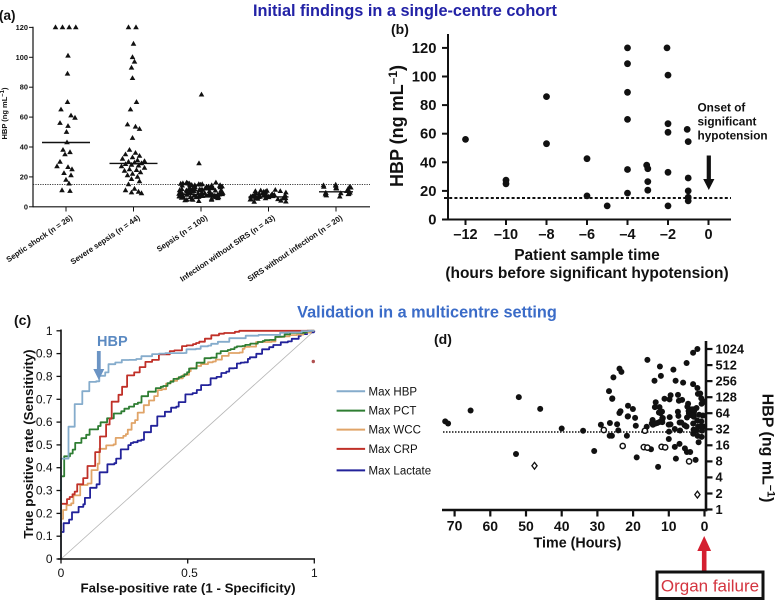 The height and width of the screenshot is (600, 775). What do you see at coordinates (187, 588) in the screenshot?
I see `svg-text:False-positive rate (1 - Speci: False-positive rate (1 - Specificity)` at bounding box center [187, 588].